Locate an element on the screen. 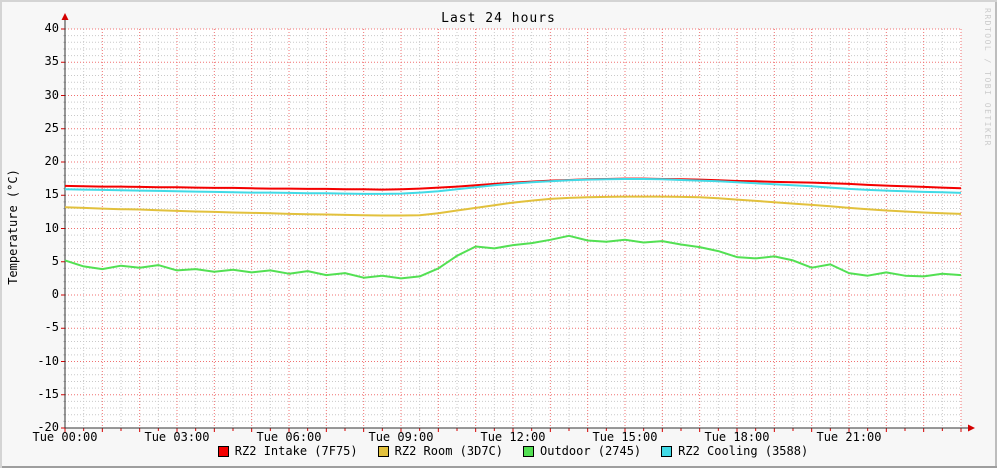 Image resolution: width=997 pixels, height=468 pixels. x-tick-label-tue-12-00: Tue 12:00 is located at coordinates (513, 437).